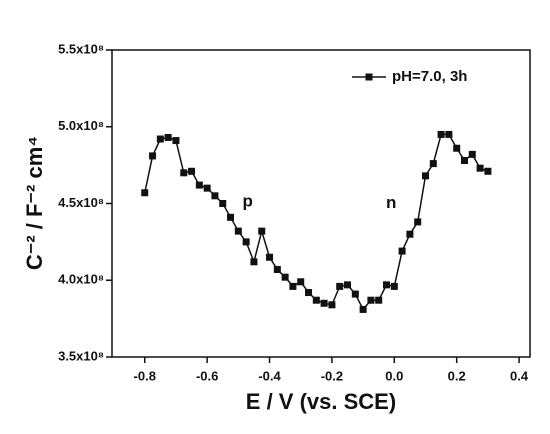 Image resolution: width=550 pixels, height=434 pixels. Describe the element at coordinates (321, 401) in the screenshot. I see `x-axis-label: E / V (vs. SCE)` at that location.